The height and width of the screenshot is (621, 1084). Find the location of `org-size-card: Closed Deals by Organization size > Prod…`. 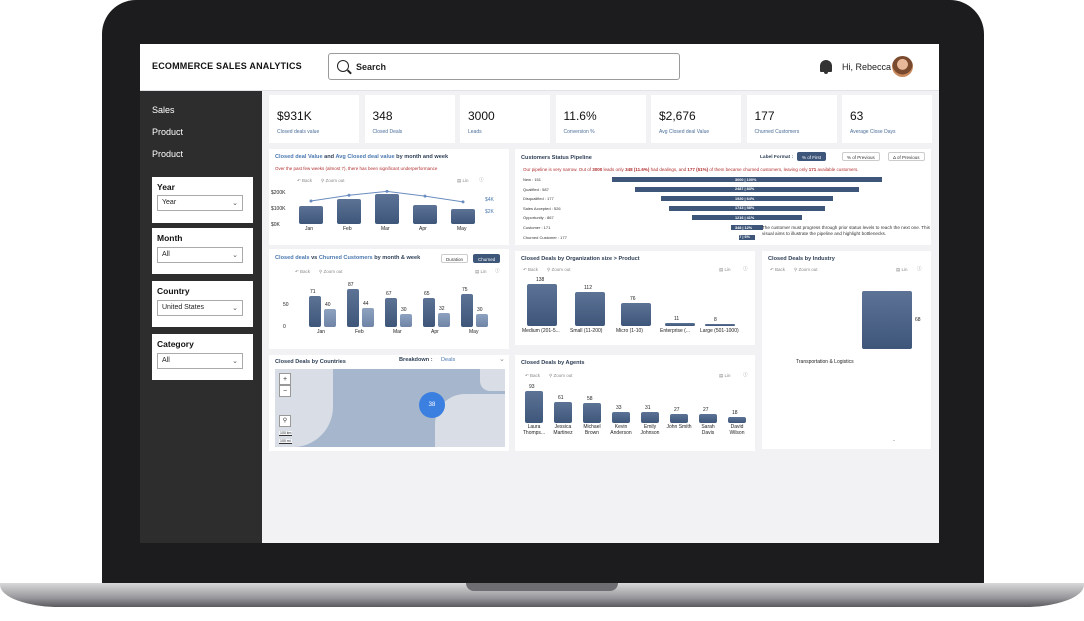

org-size-card: Closed Deals by Organization size > Prod… is located at coordinates (635, 298).